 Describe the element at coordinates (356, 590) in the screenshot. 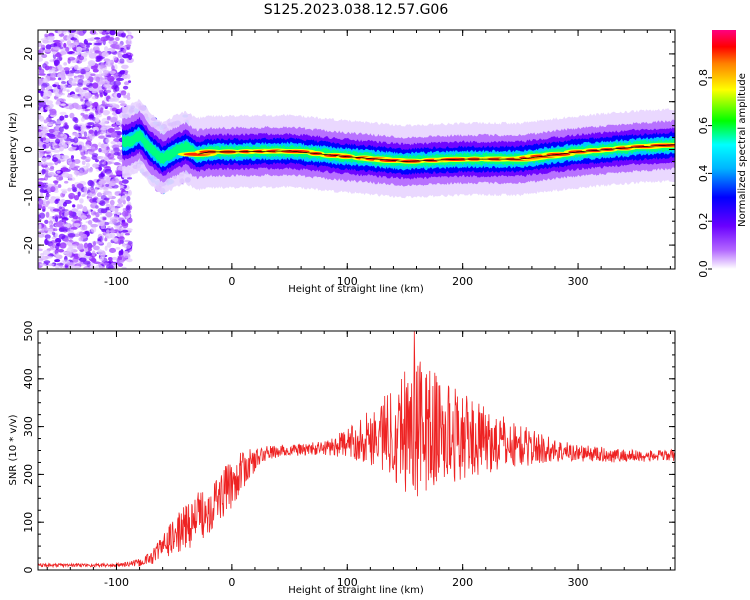

I see `snr-xlabel: Height of straight line (km)` at that location.